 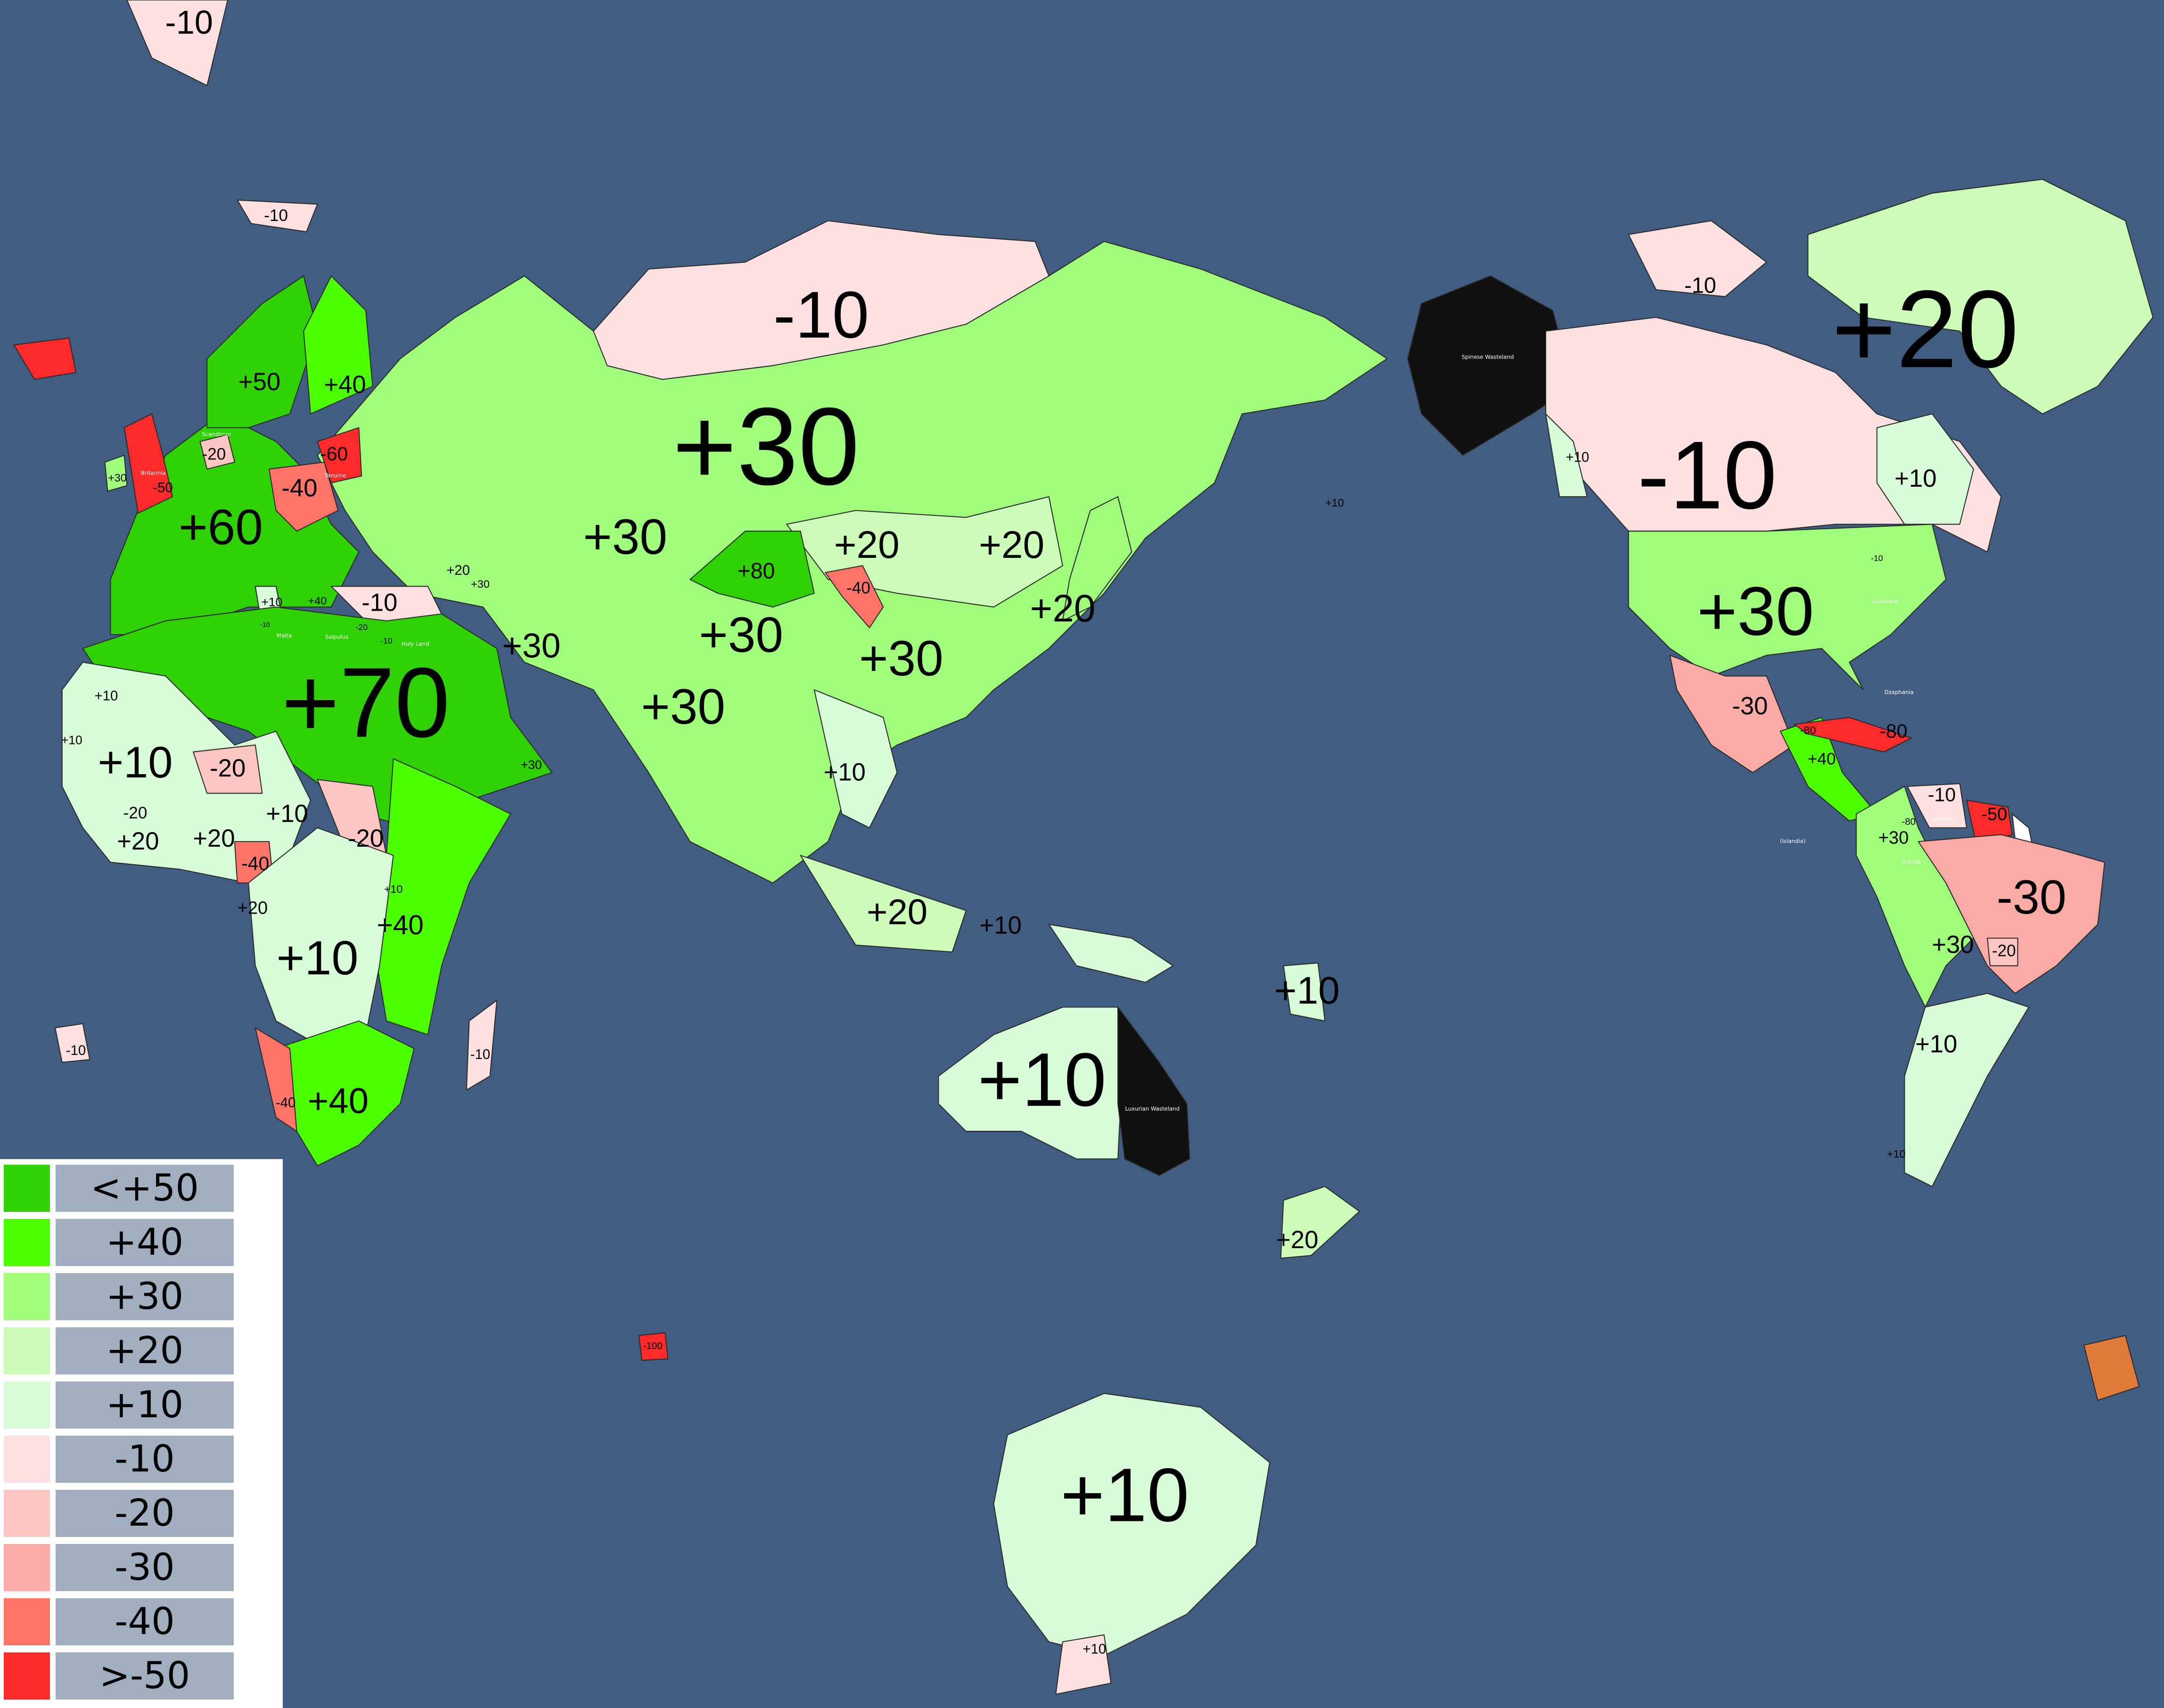 I want to click on label-mongolia: +20, so click(x=867, y=544).